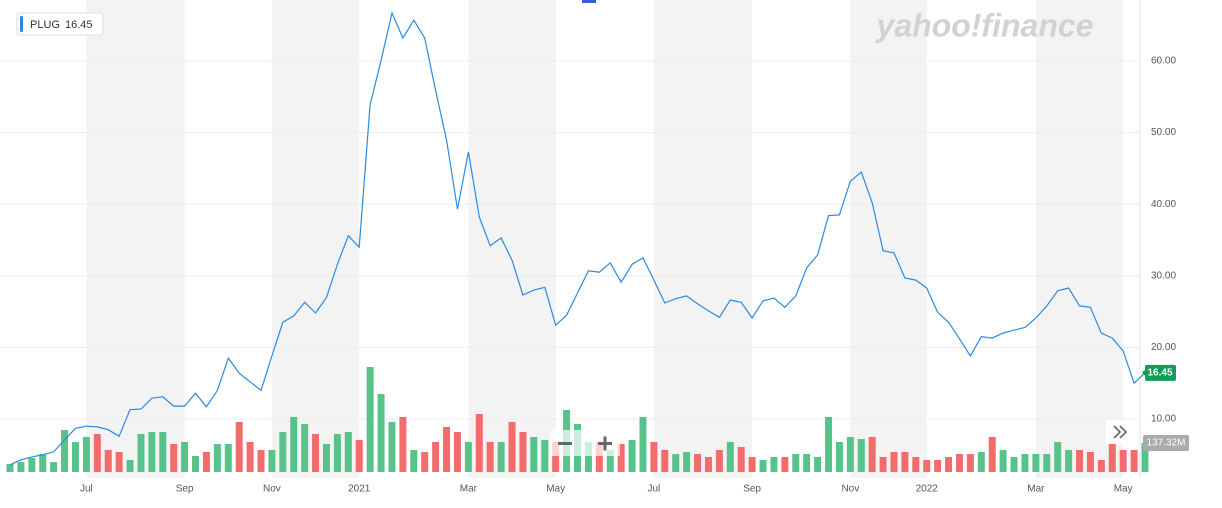 Image resolution: width=1222 pixels, height=508 pixels. I want to click on y-tick-label: 40.00, so click(1163, 204).